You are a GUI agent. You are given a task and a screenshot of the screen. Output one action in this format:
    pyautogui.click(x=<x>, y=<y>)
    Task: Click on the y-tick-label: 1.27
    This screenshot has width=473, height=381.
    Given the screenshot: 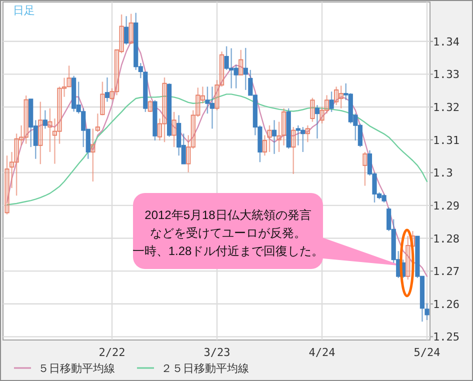 What is the action you would take?
    pyautogui.click(x=446, y=271)
    